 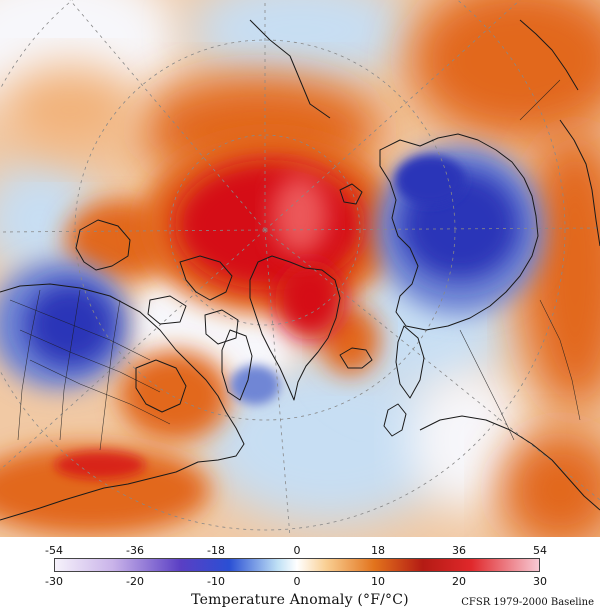 I want to click on fahrenheit-tick-label-5: 36, so click(x=459, y=550).